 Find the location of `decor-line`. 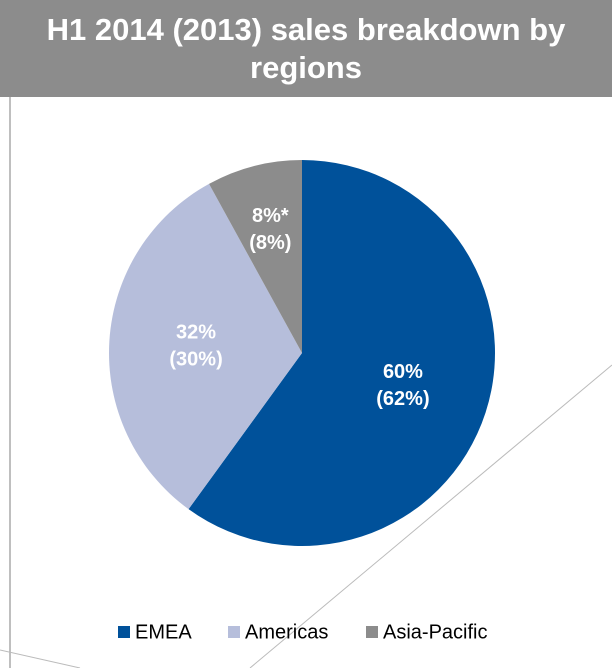

decor-line is located at coordinates (40, 658).